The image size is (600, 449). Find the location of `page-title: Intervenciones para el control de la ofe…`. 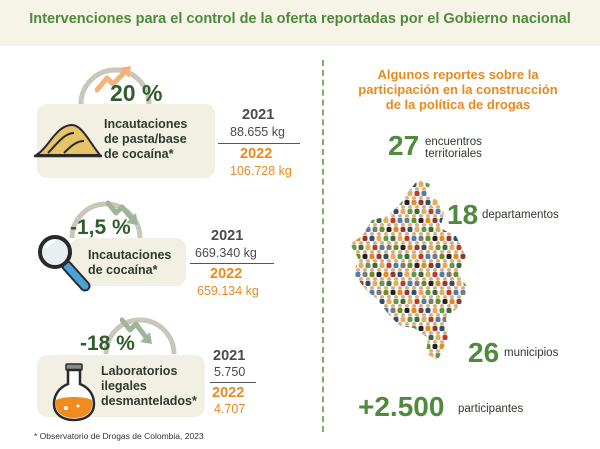

page-title: Intervenciones para el control de la ofe… is located at coordinates (300, 19).